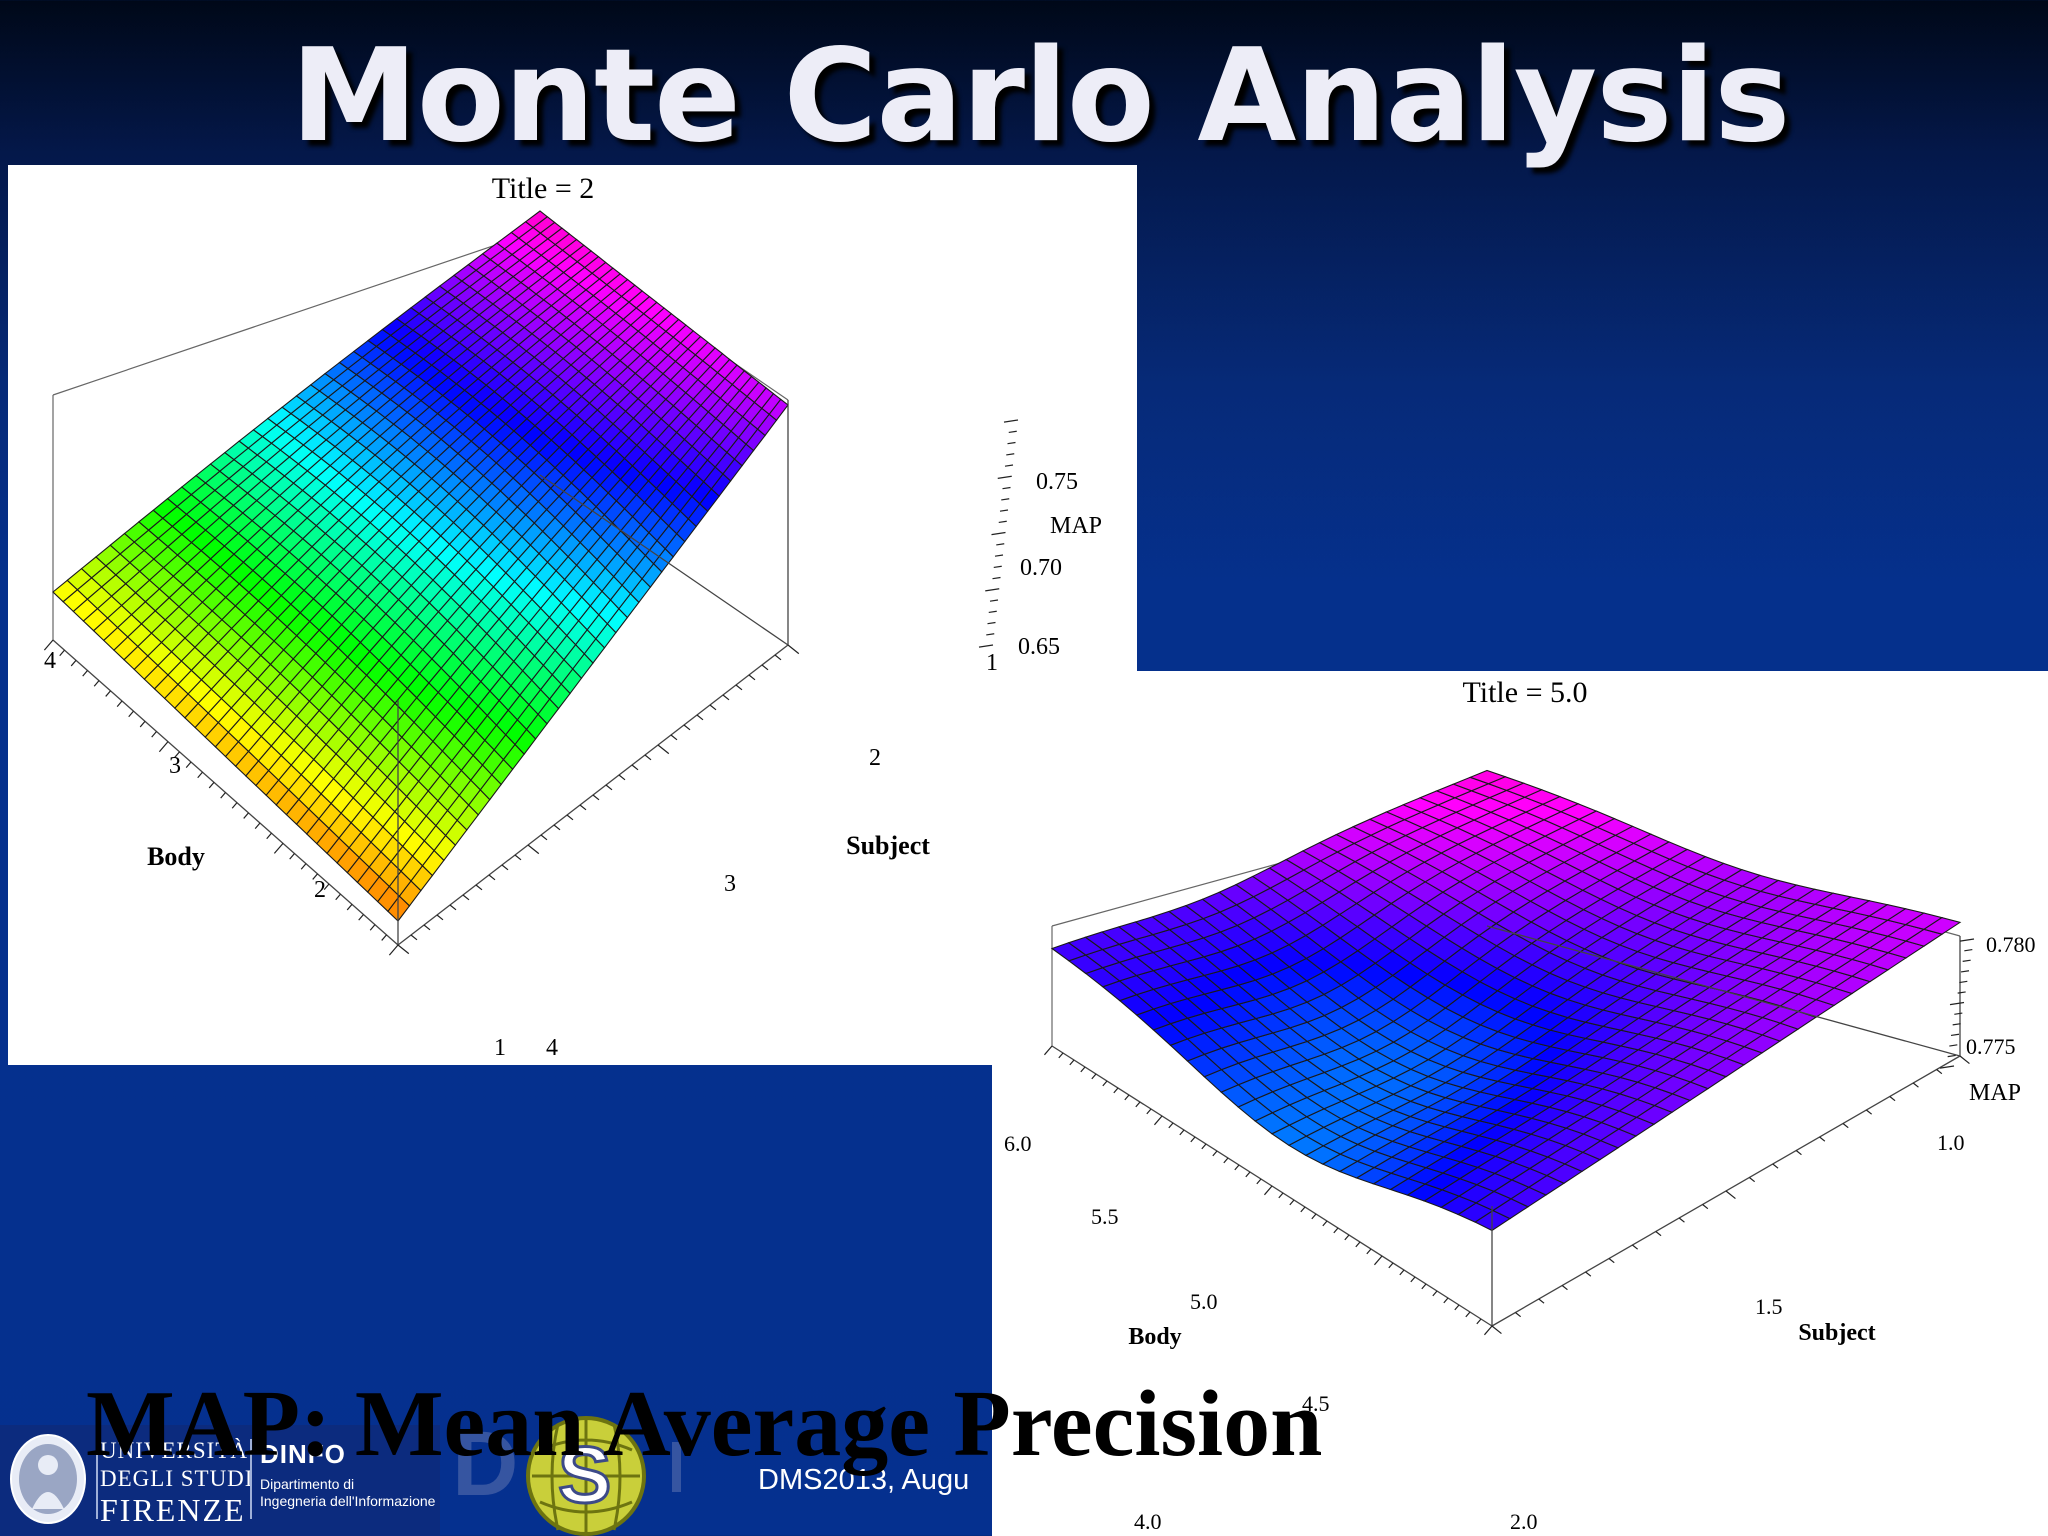 This screenshot has height=1536, width=2048. I want to click on dsi-logo-icon: D S, so click(566, 1474).